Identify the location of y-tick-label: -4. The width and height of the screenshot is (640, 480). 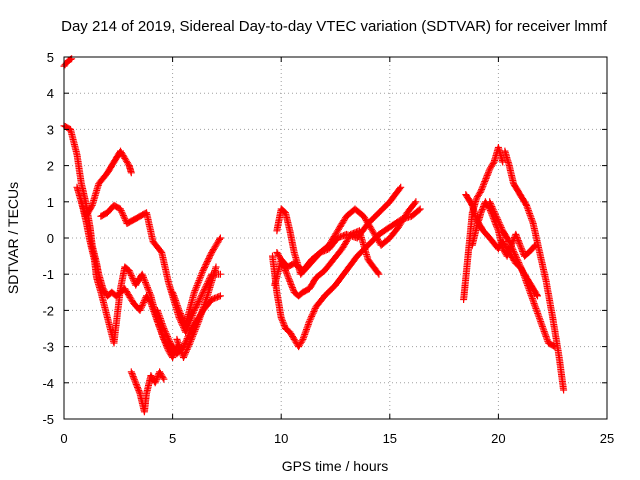
(48, 383).